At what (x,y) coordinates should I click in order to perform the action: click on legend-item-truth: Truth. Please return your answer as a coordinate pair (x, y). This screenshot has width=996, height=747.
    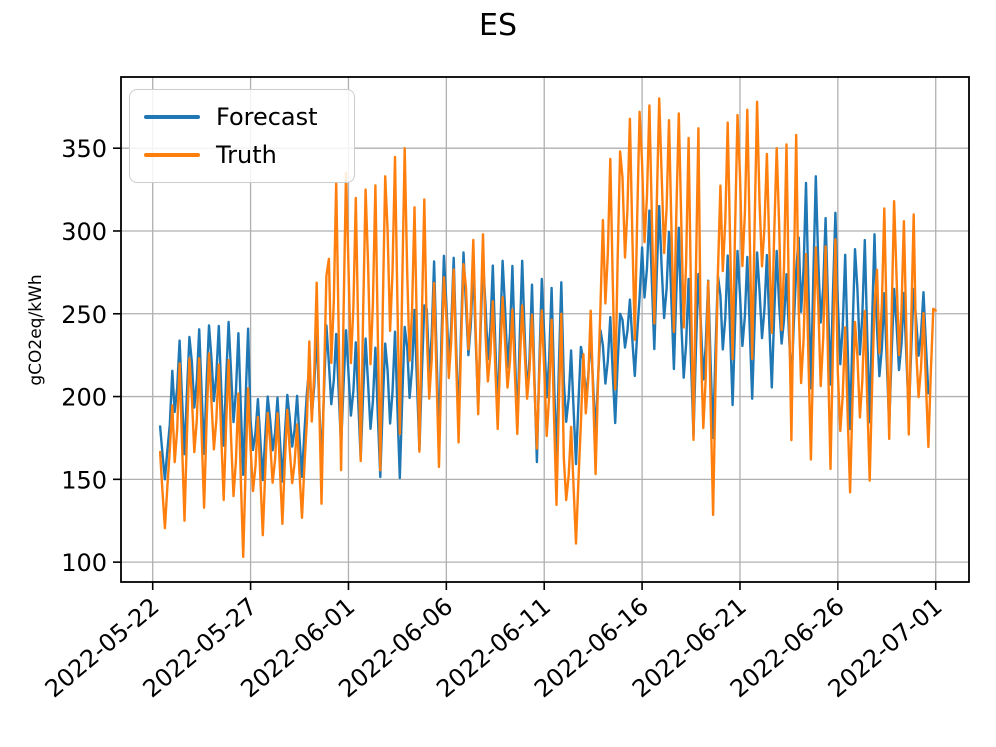
    Looking at the image, I should click on (242, 155).